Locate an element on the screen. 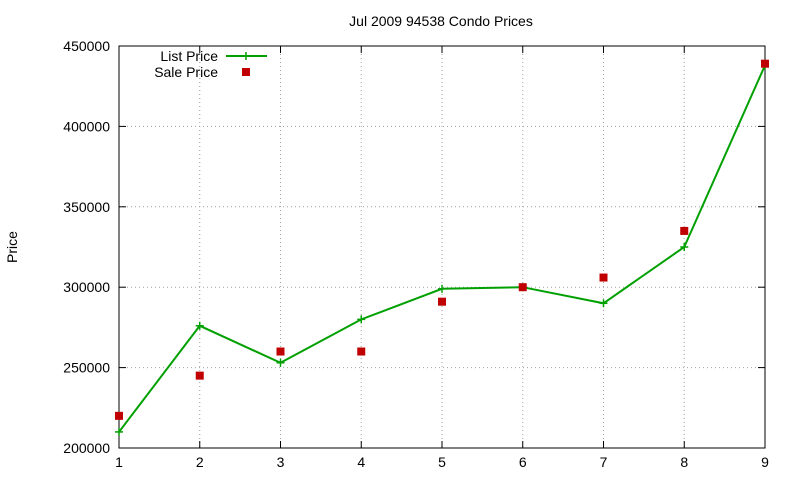 Image resolution: width=800 pixels, height=480 pixels. y-tick-label: 350000 is located at coordinates (86, 207).